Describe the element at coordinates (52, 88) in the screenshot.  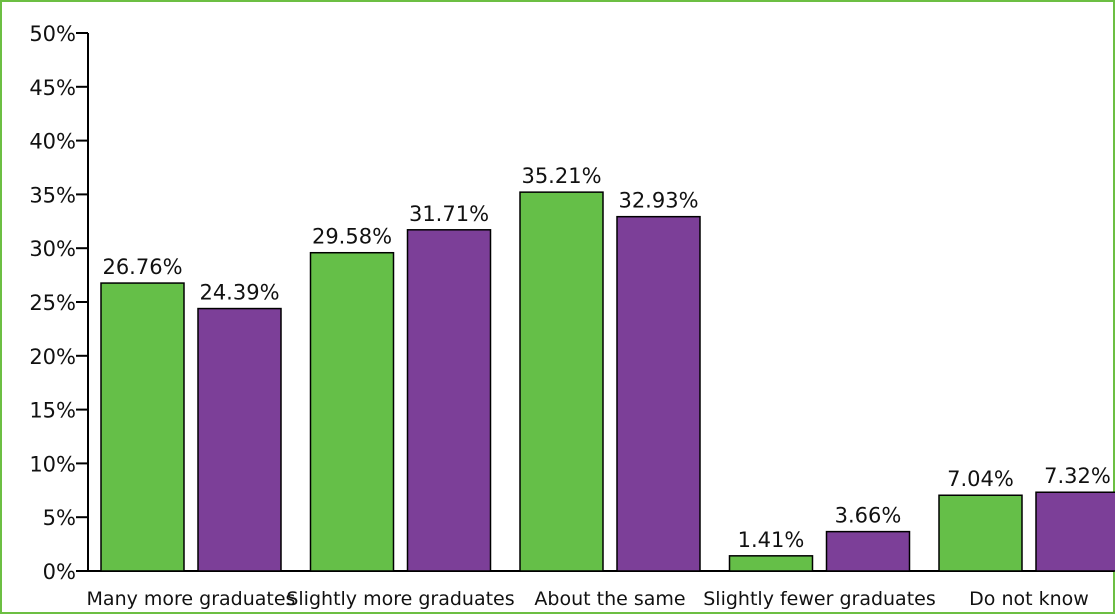
I see `y-tick-label: 45%` at that location.